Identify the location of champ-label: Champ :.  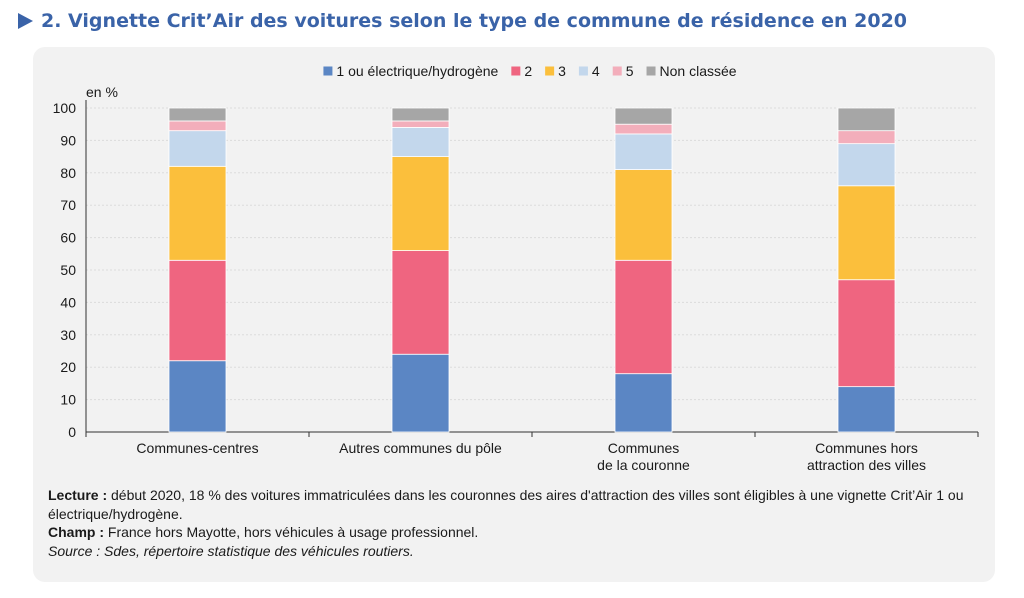
(76, 532).